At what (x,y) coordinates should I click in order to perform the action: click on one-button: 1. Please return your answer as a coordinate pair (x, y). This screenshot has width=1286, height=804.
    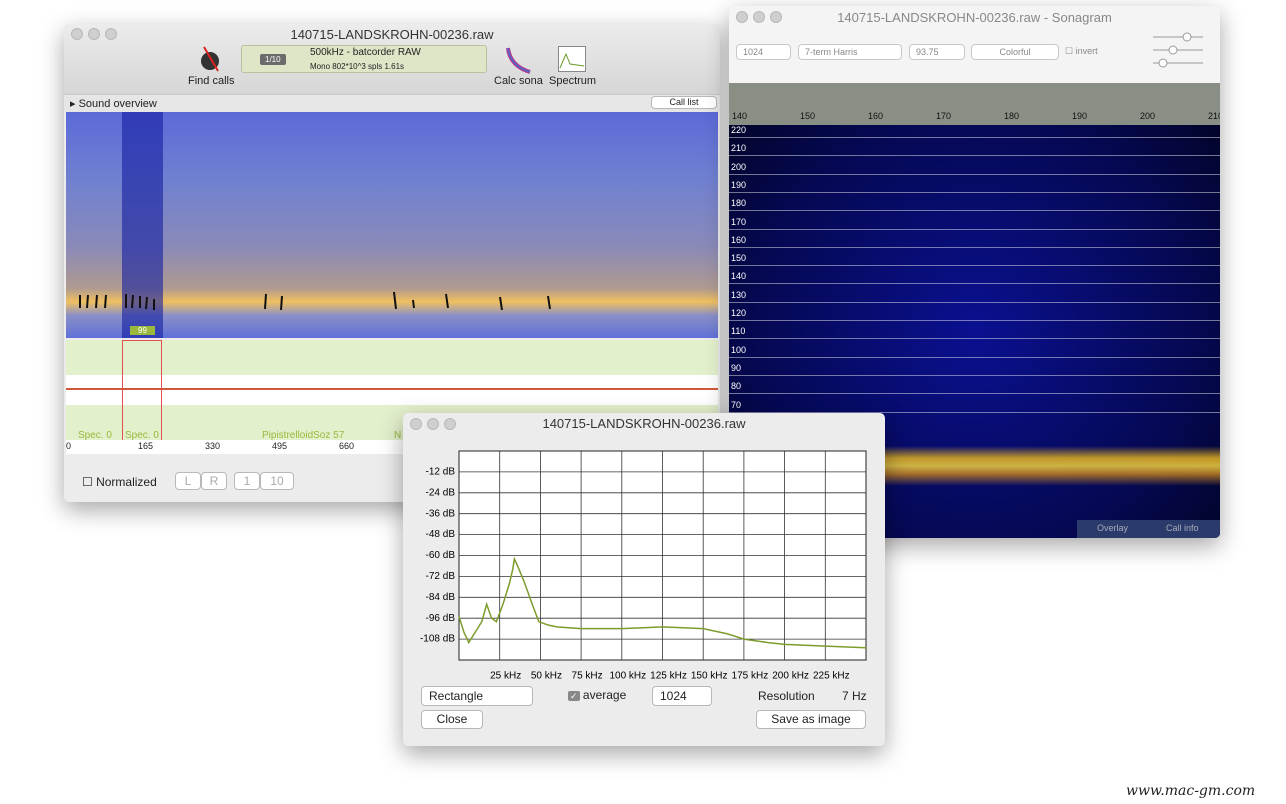
    Looking at the image, I should click on (247, 481).